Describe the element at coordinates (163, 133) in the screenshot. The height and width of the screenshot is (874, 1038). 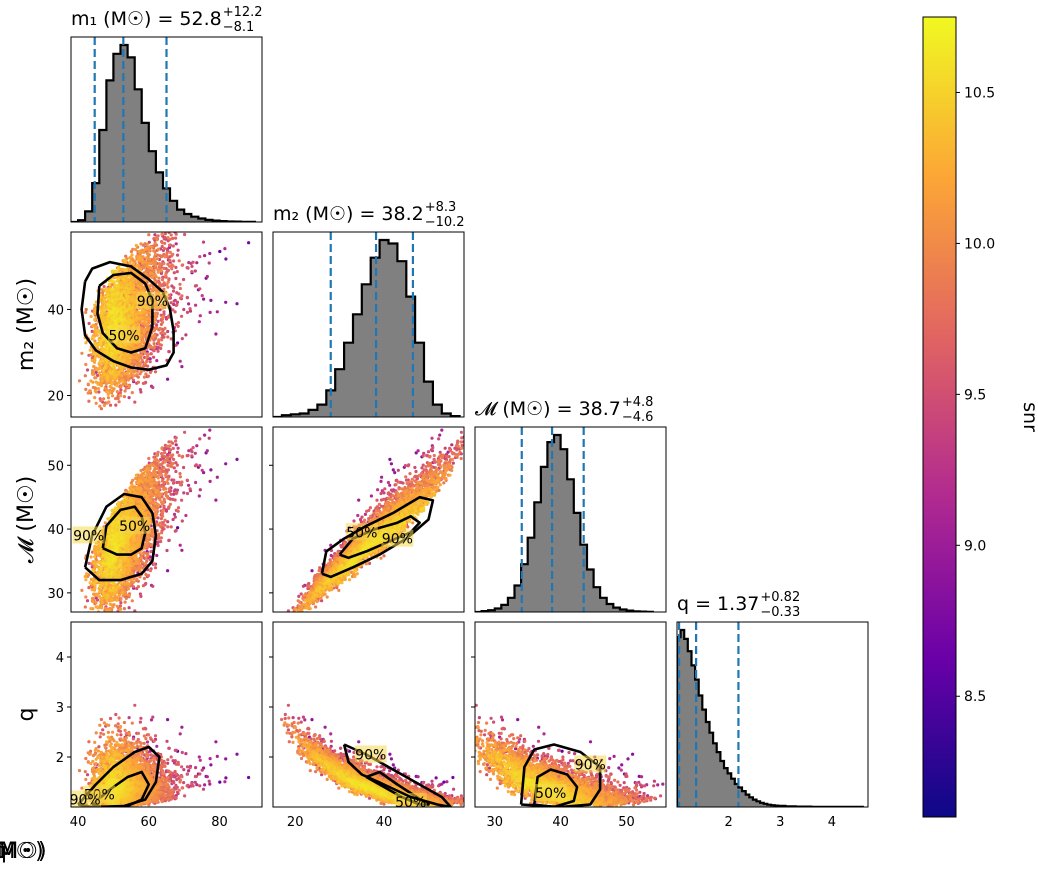
I see `histogram-fill` at that location.